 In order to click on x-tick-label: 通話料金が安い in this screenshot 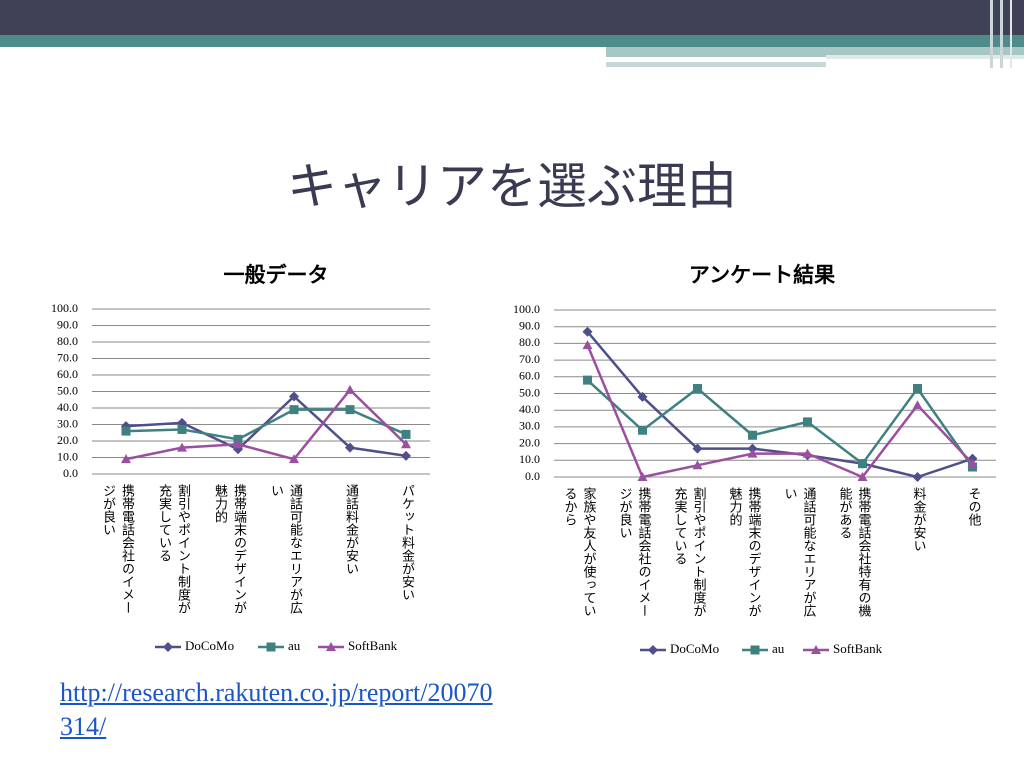, I will do `click(350, 529)`.